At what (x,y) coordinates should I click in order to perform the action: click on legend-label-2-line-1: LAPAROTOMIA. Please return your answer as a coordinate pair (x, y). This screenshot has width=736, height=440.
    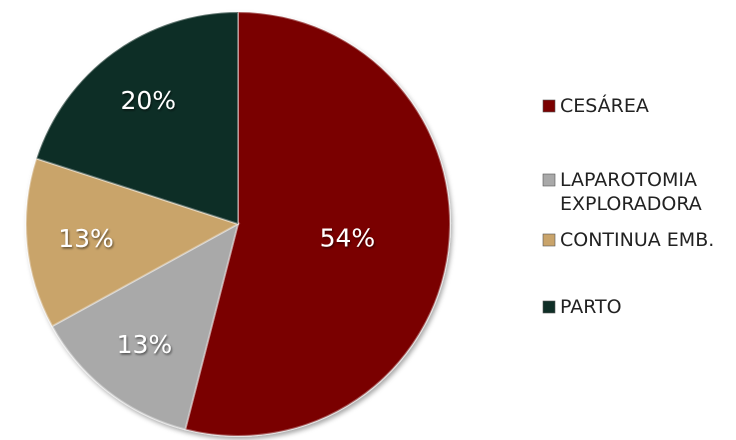
    Looking at the image, I should click on (628, 180).